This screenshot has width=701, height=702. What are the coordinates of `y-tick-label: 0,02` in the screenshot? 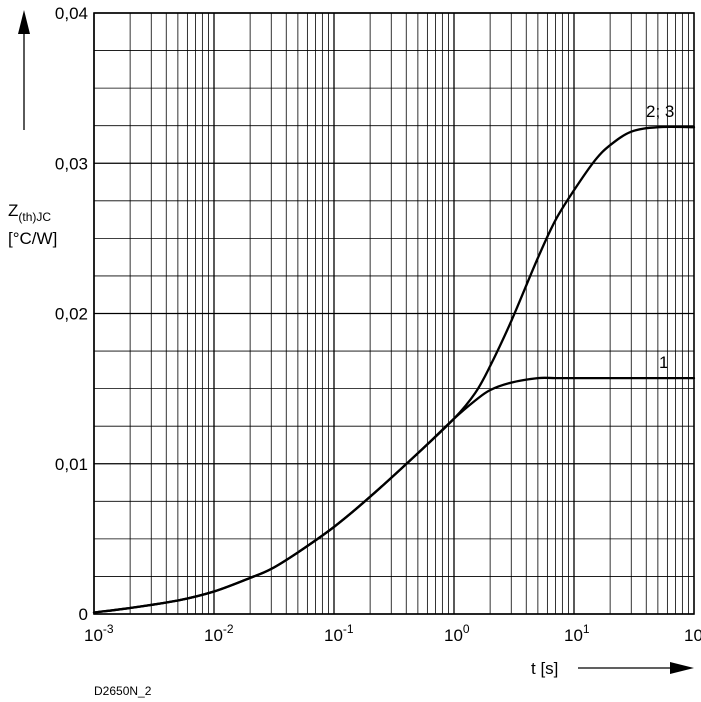 It's located at (71, 314).